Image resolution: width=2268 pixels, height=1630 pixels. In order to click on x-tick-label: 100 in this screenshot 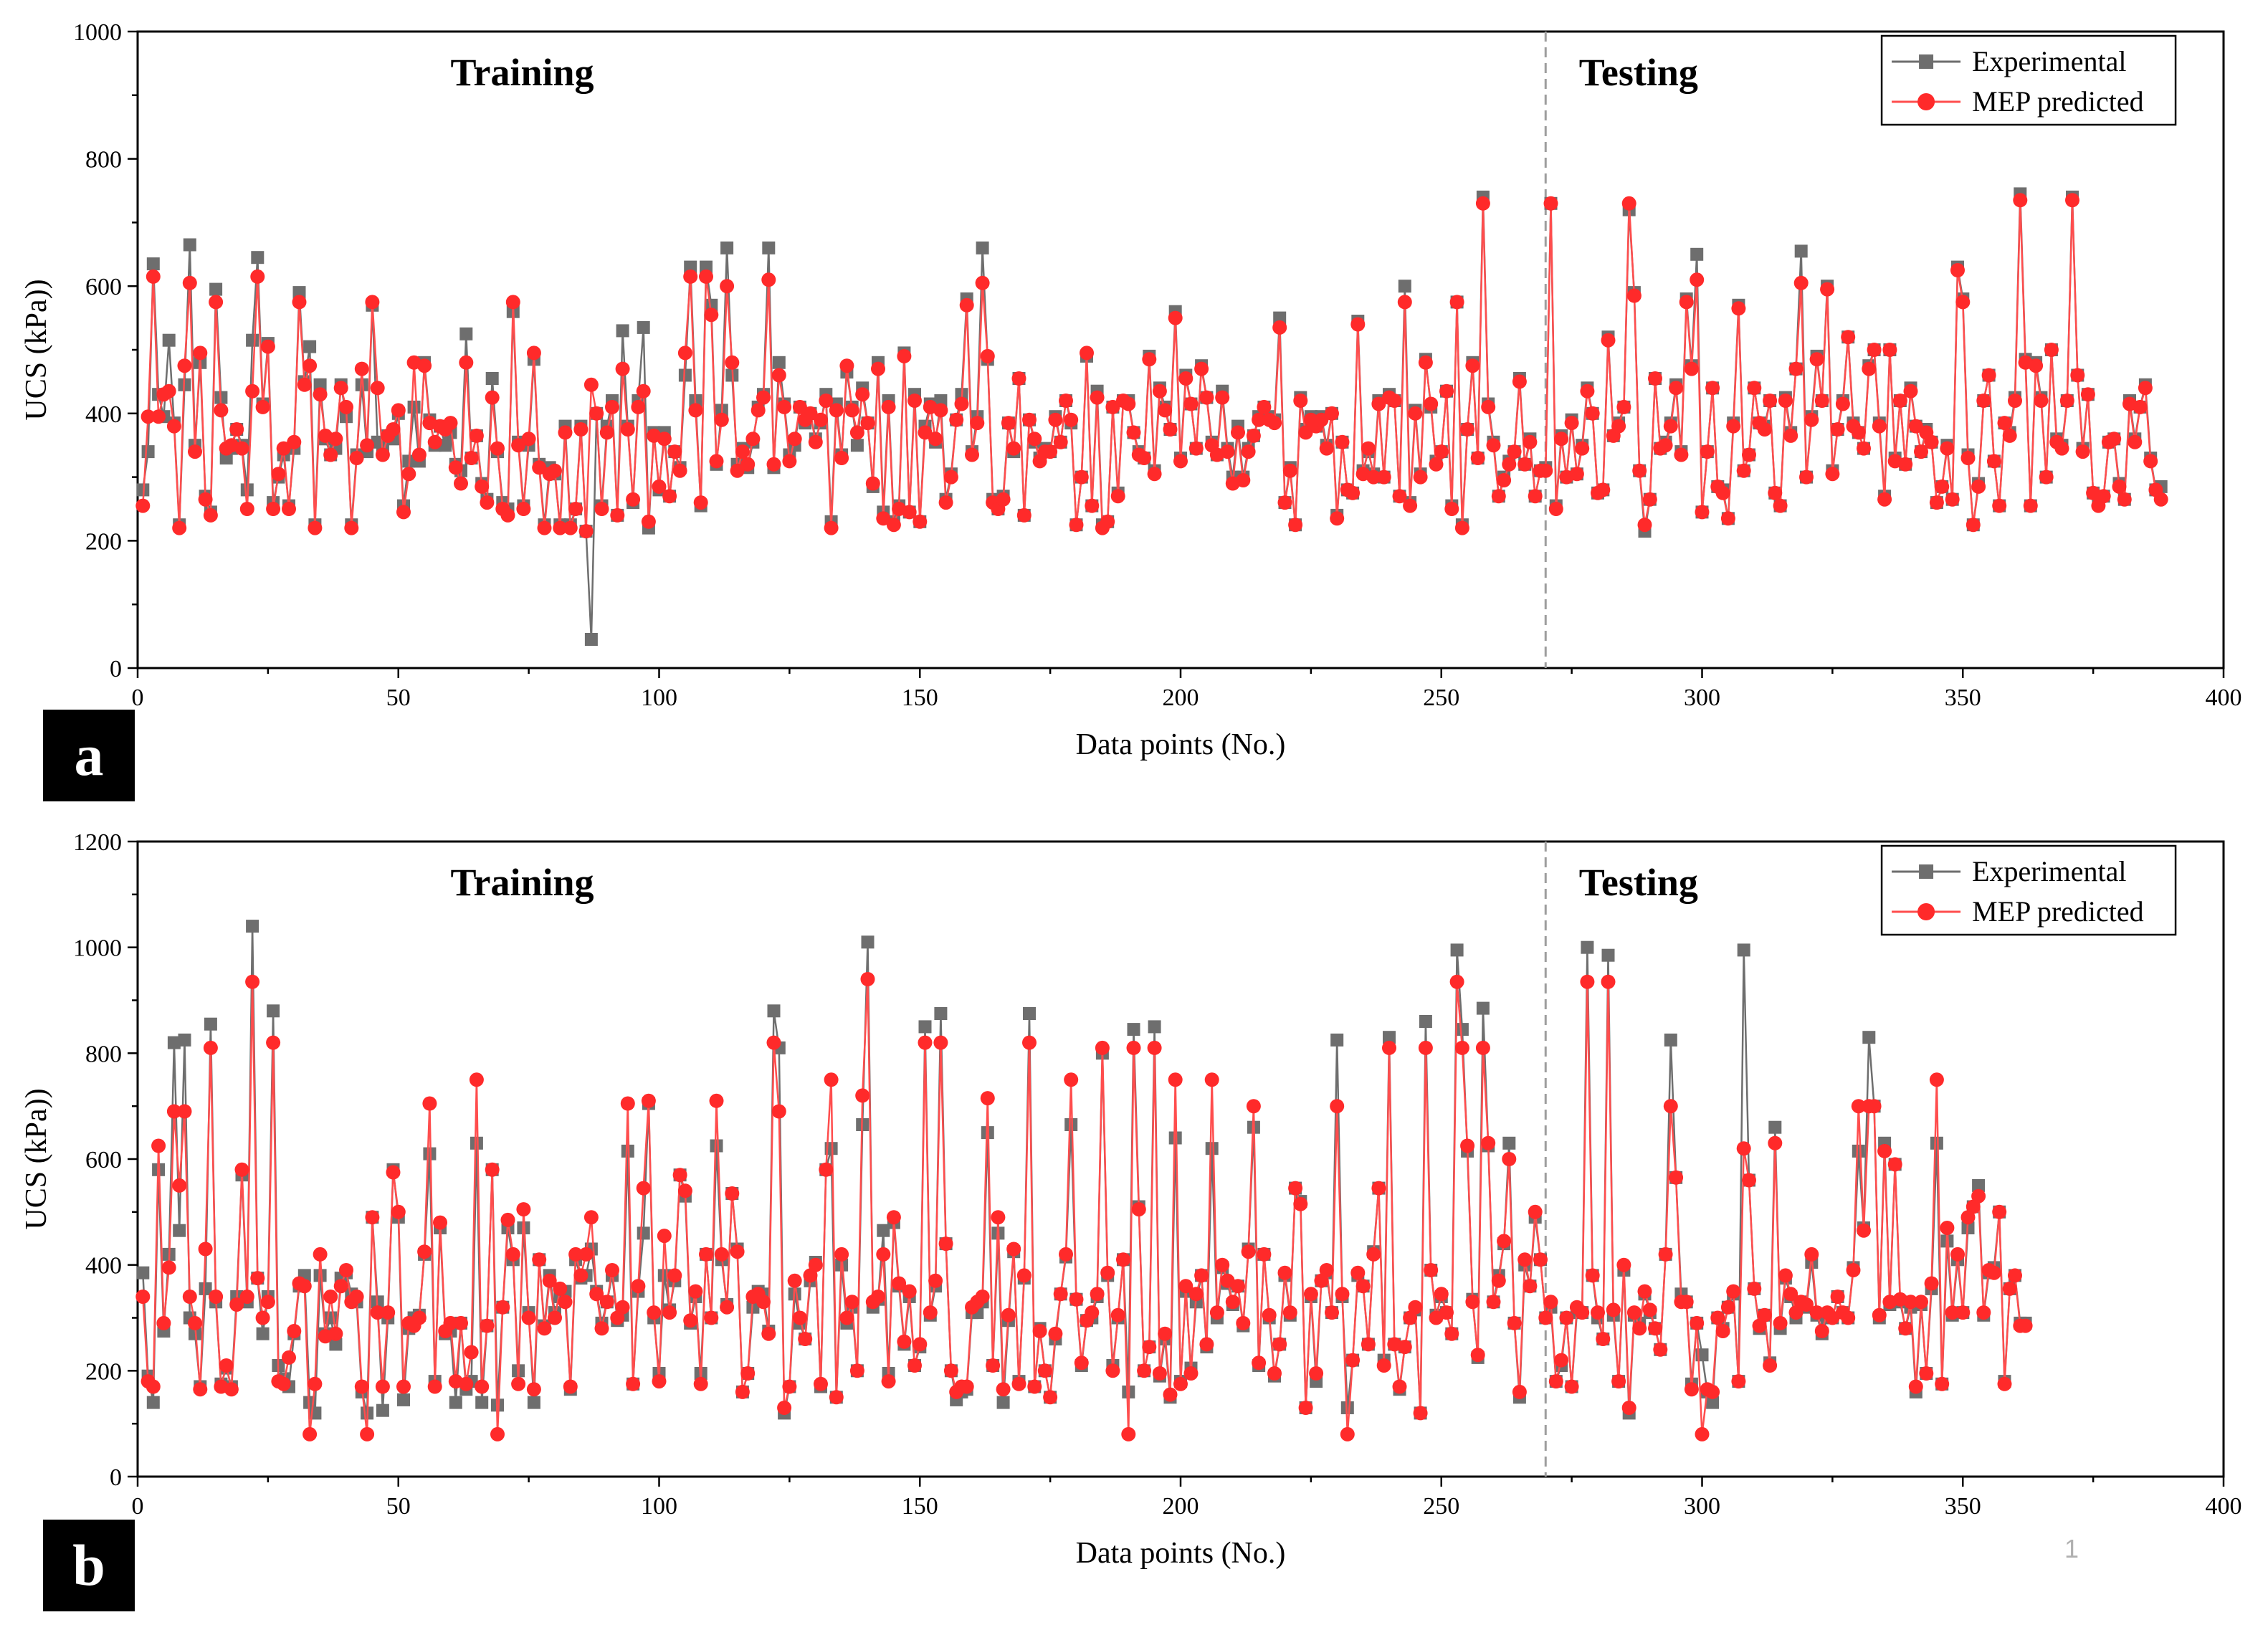, I will do `click(659, 1506)`.